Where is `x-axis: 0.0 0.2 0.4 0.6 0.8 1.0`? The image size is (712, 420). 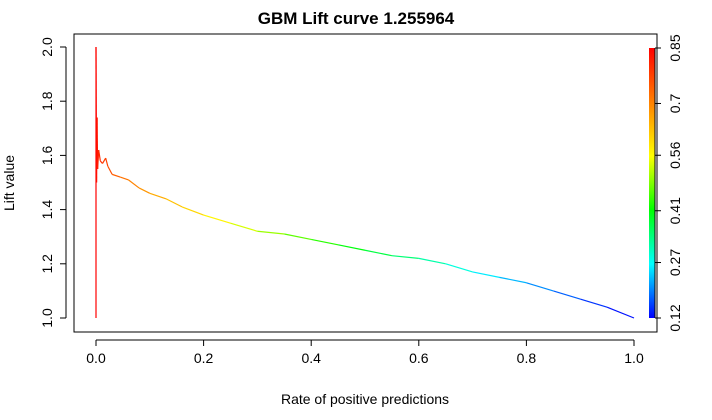 x-axis: 0.0 0.2 0.4 0.6 0.8 1.0 is located at coordinates (365, 352).